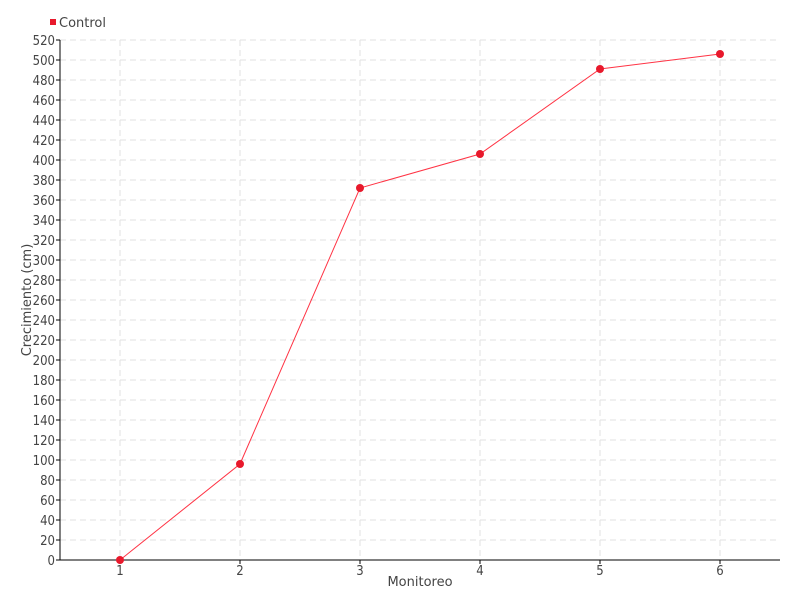  I want to click on y-tick-label: 40, so click(47, 521).